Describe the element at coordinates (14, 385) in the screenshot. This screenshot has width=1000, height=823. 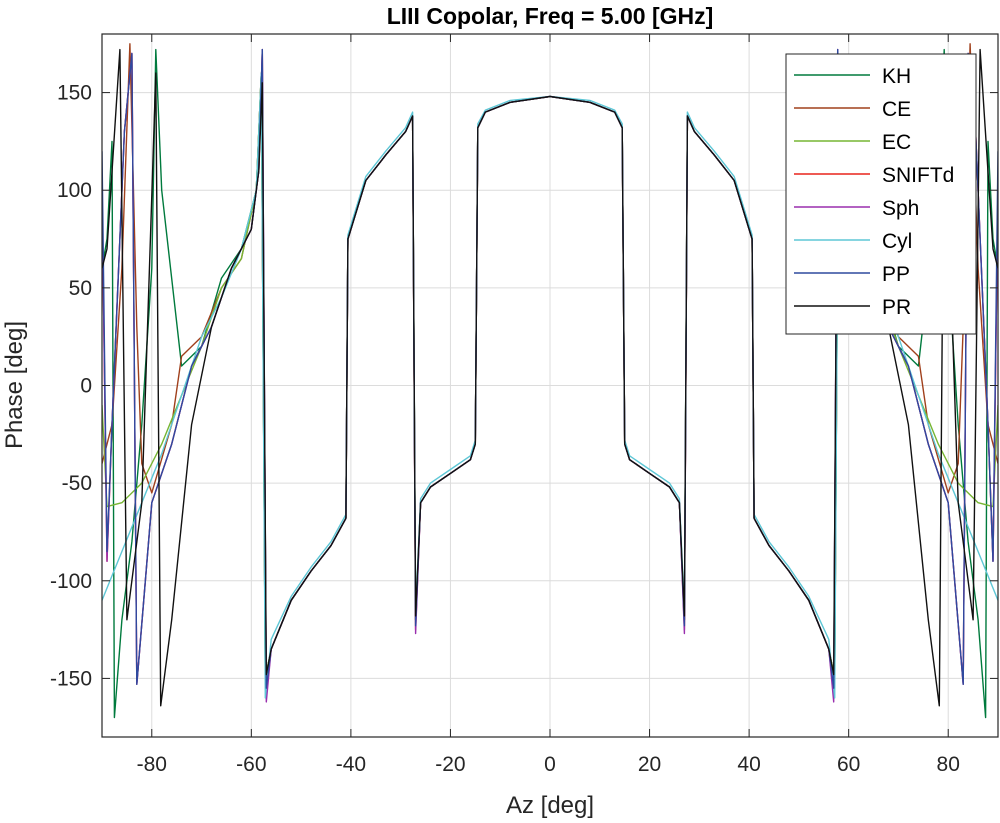
I see `y-axis-label: Phase [deg]` at that location.